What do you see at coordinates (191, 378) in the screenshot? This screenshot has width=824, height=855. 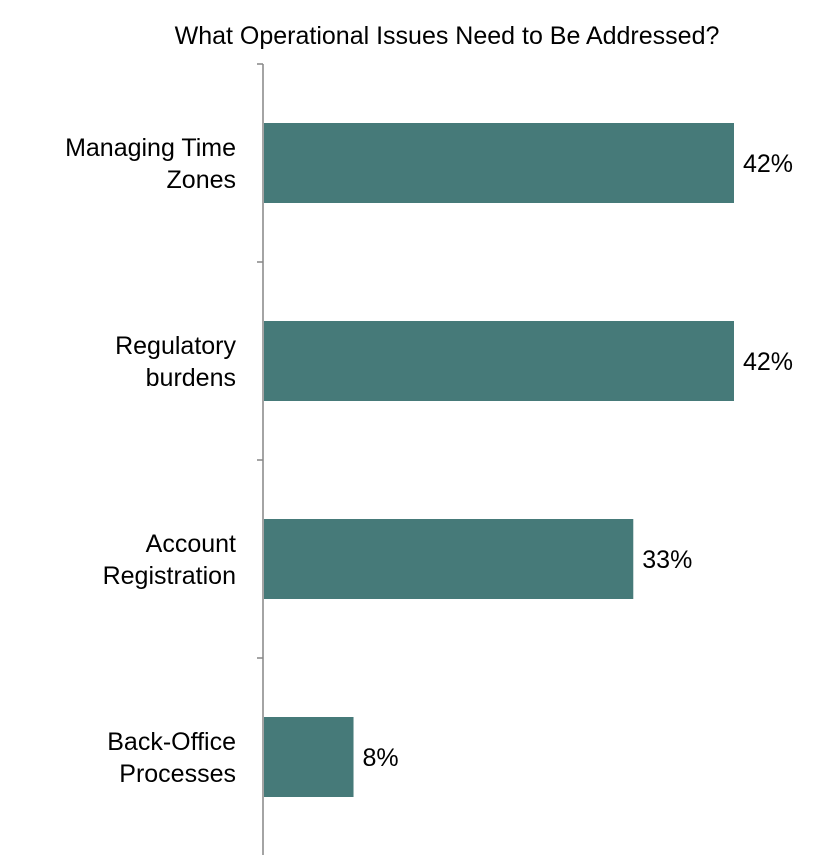 I see `category-label-line: burdens` at bounding box center [191, 378].